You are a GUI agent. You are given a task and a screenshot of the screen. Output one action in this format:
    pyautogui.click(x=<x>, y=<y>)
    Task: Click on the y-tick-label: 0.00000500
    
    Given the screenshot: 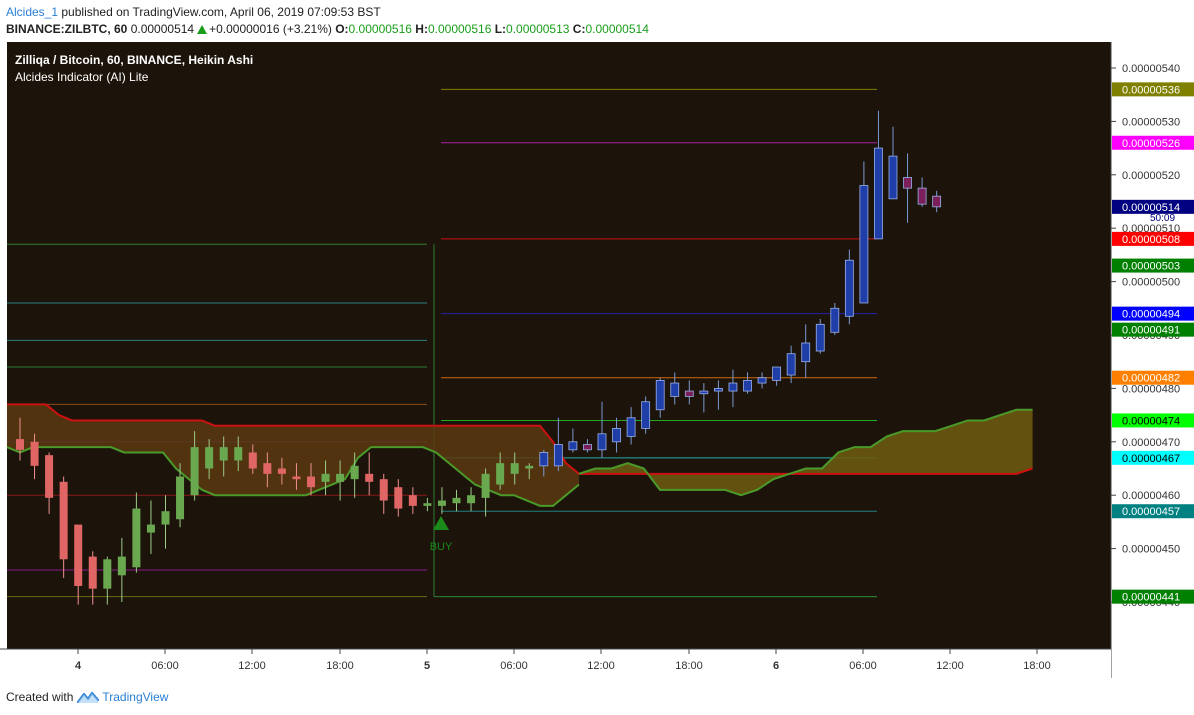 What is the action you would take?
    pyautogui.click(x=1151, y=283)
    